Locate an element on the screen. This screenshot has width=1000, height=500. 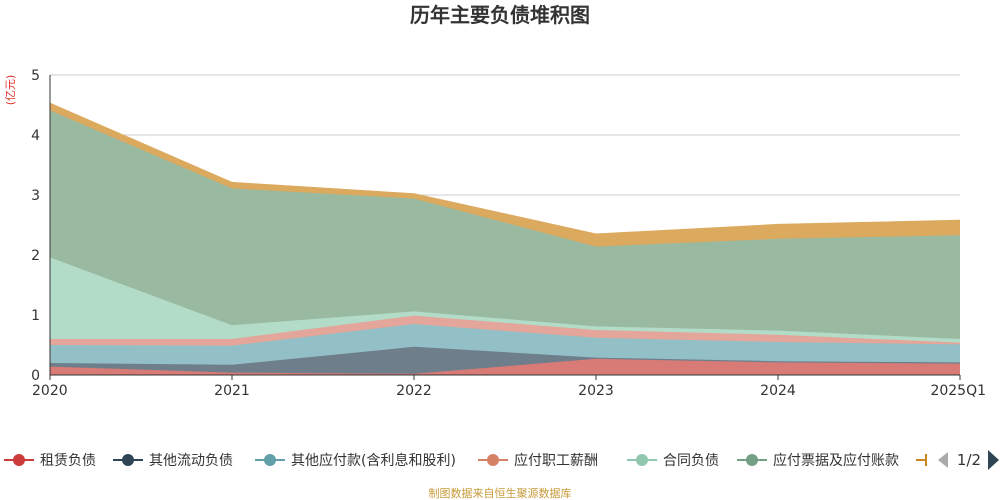
legend-prev-page-icon is located at coordinates (943, 460).